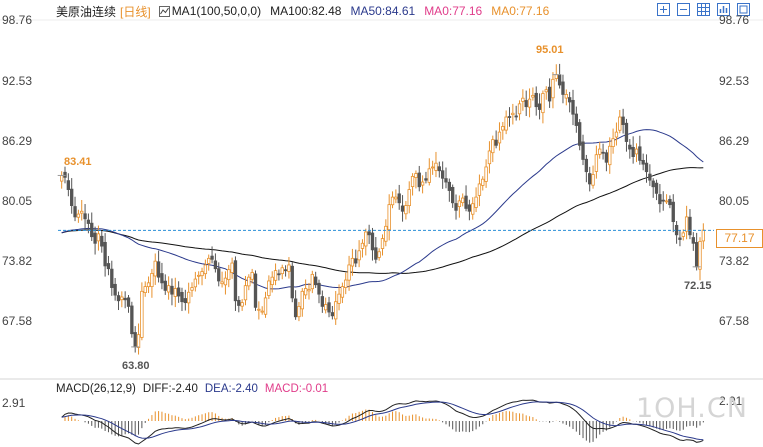  Describe the element at coordinates (135, 11) in the screenshot. I see `period-label: [日线]` at that location.